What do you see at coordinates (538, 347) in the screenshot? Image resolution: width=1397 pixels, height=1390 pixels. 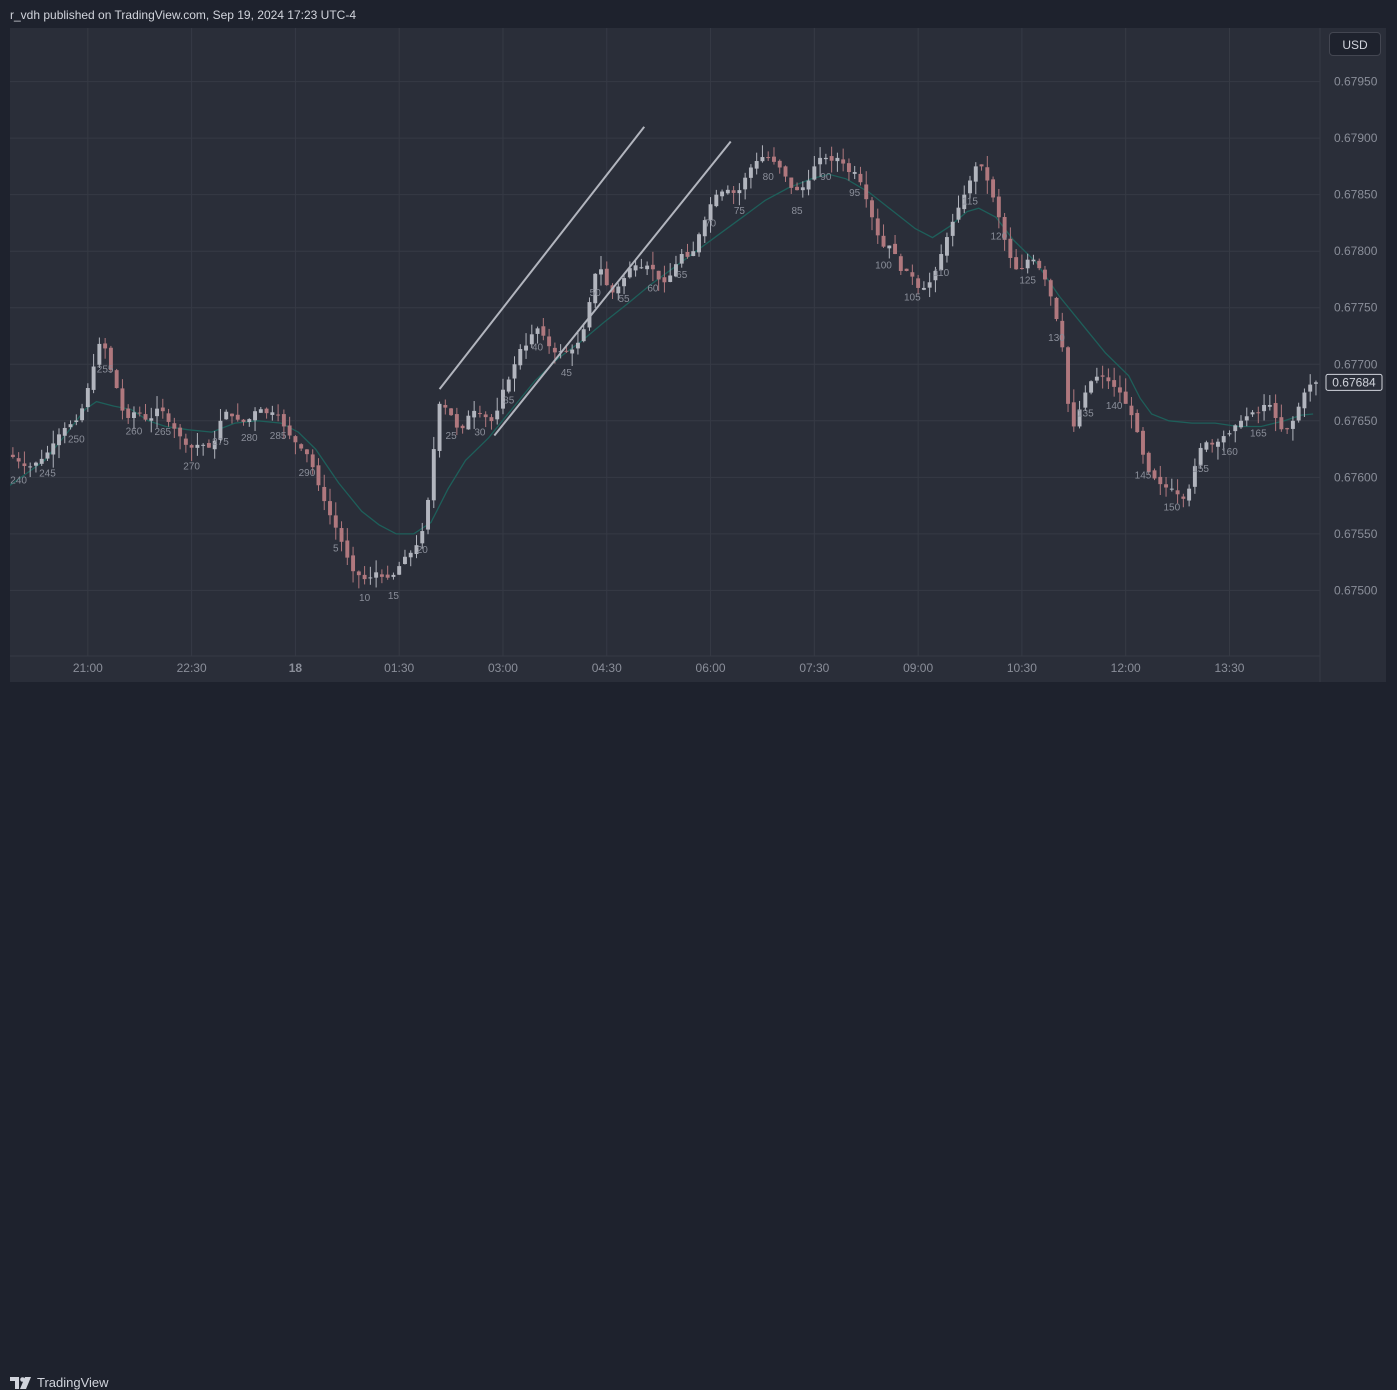 I see `bar-count-label: 40` at bounding box center [538, 347].